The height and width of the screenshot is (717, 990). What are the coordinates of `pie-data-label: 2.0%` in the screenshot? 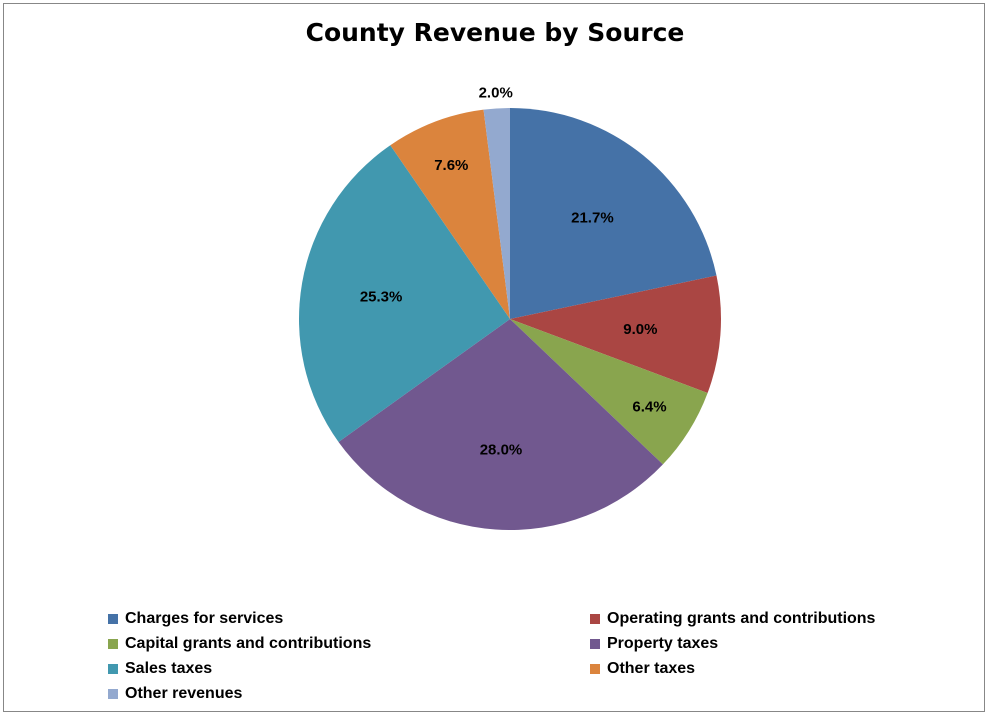 It's located at (496, 92).